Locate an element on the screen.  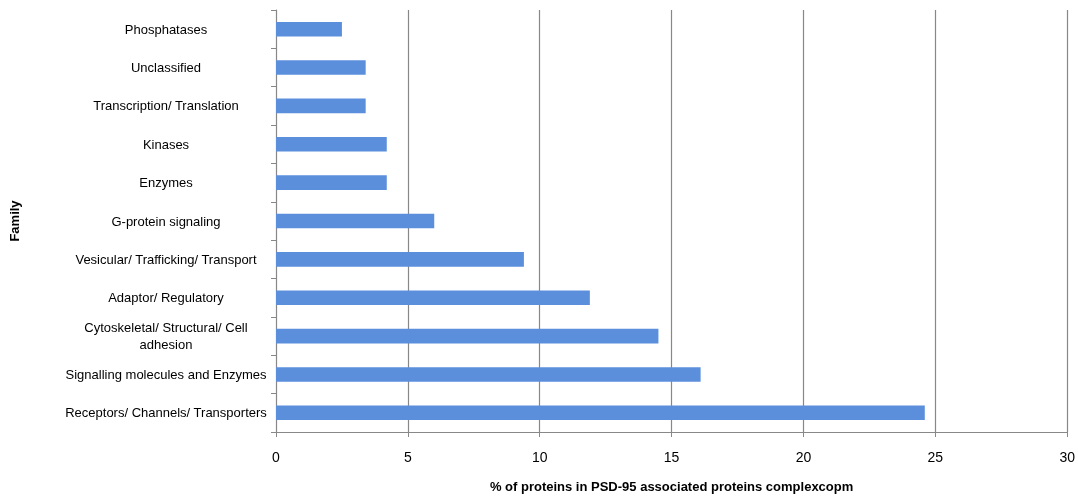
y-tick-label: Adaptor/ Regulatory is located at coordinates (166, 298).